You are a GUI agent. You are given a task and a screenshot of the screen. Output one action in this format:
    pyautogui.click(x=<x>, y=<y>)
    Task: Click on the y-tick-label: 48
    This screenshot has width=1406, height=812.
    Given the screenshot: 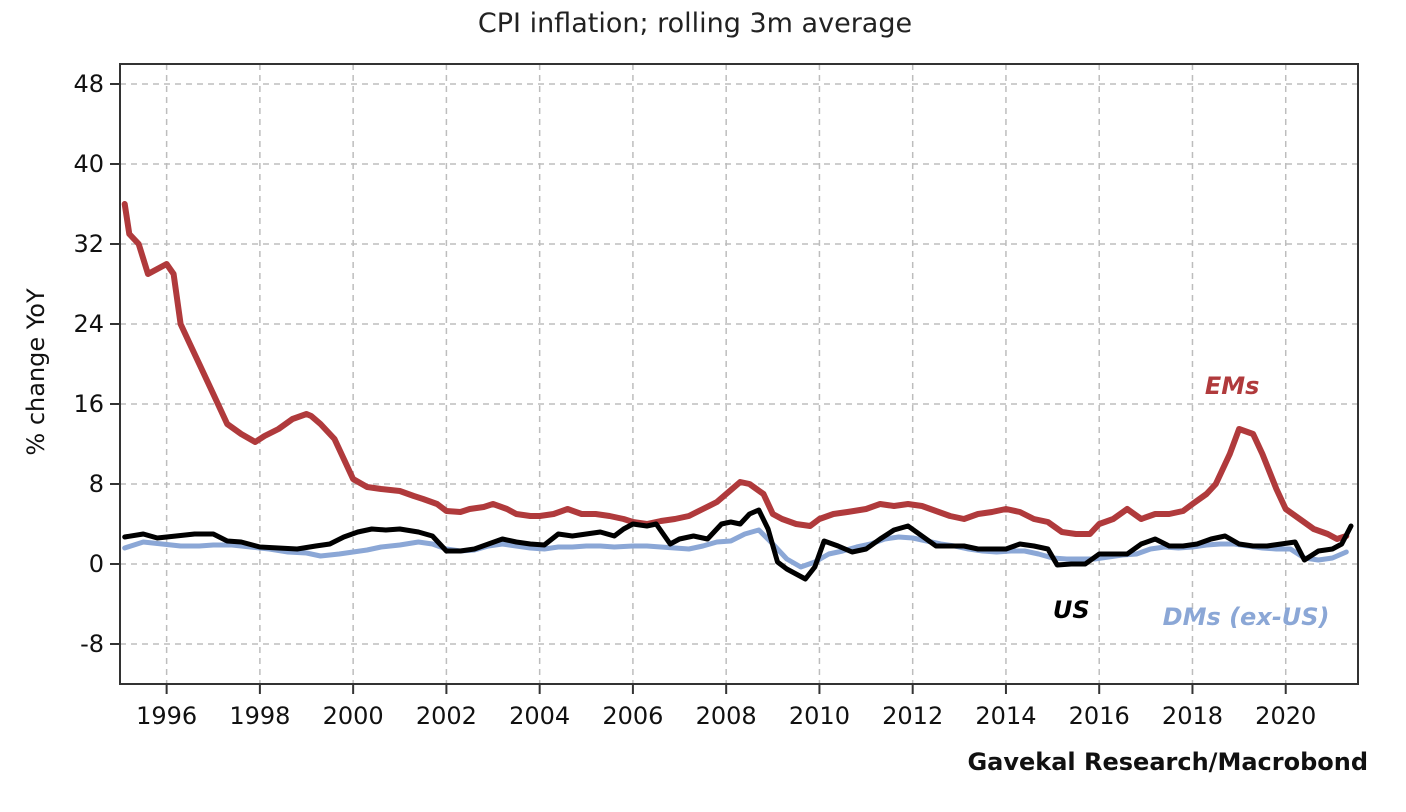 What is the action you would take?
    pyautogui.click(x=88, y=84)
    